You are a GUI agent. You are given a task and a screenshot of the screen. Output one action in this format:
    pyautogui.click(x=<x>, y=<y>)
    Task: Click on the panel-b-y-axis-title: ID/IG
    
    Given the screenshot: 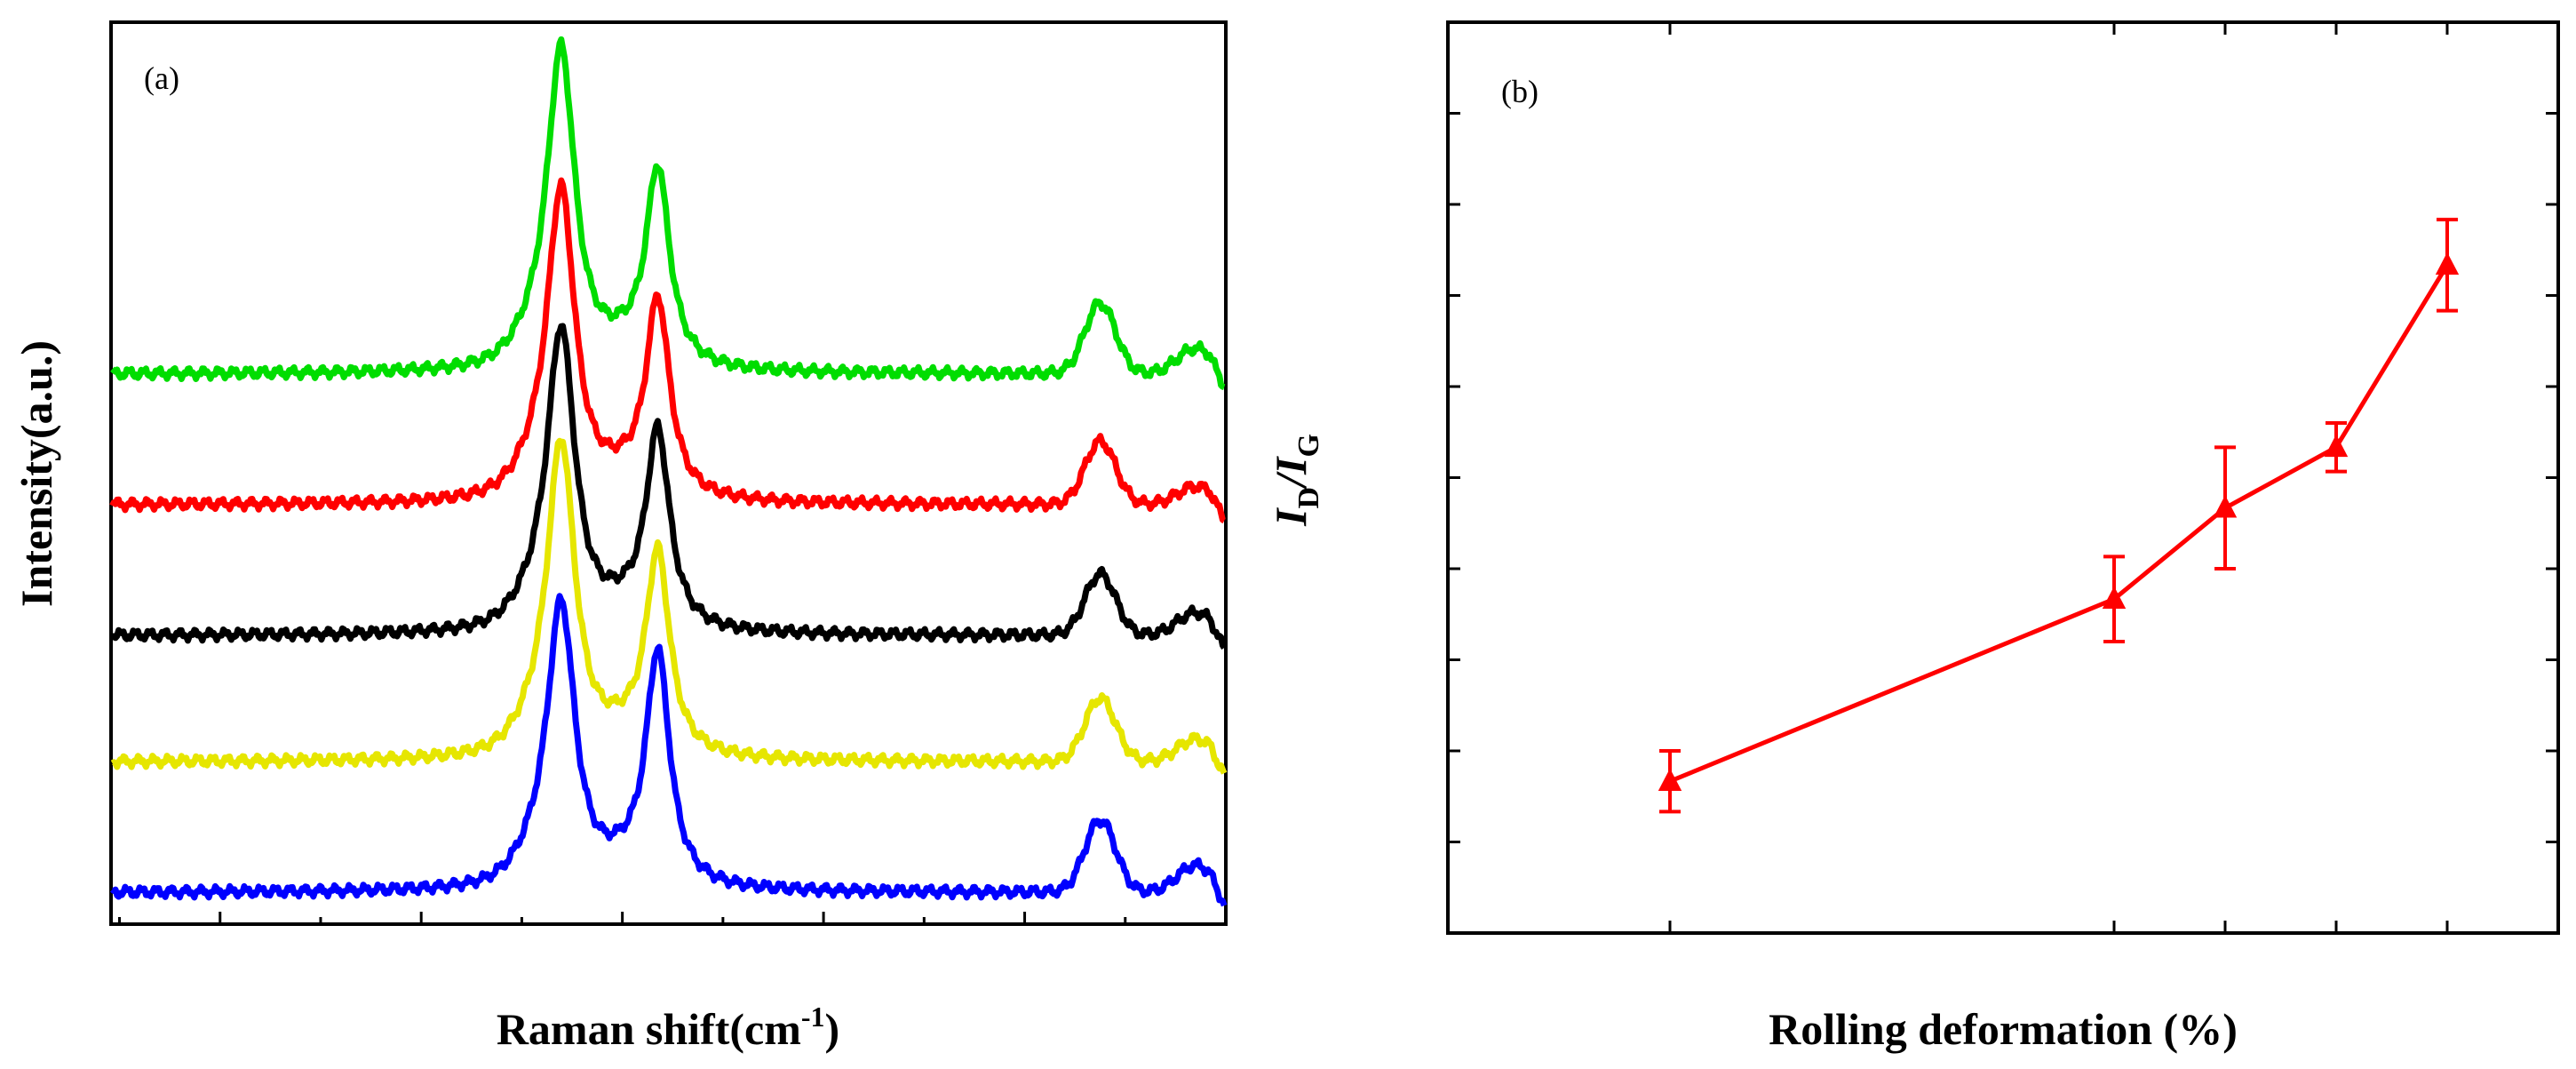 What is the action you would take?
    pyautogui.click(x=1295, y=480)
    